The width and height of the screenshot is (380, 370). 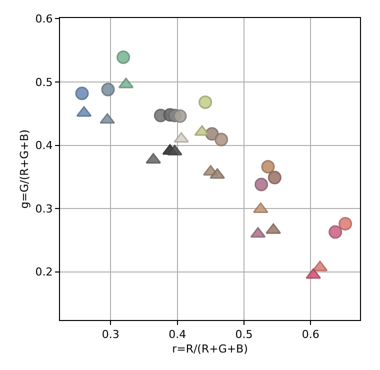 I want to click on y-axis-title: g=G/(R+G+B), so click(x=24, y=169).